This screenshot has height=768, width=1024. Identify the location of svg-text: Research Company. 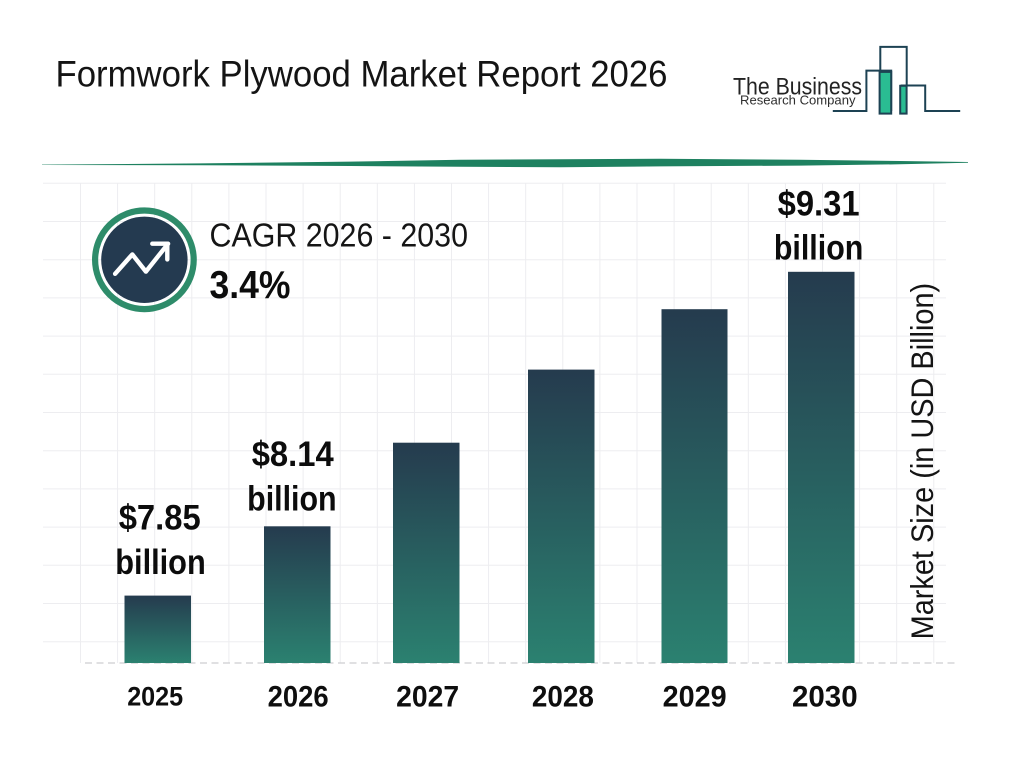
(798, 100).